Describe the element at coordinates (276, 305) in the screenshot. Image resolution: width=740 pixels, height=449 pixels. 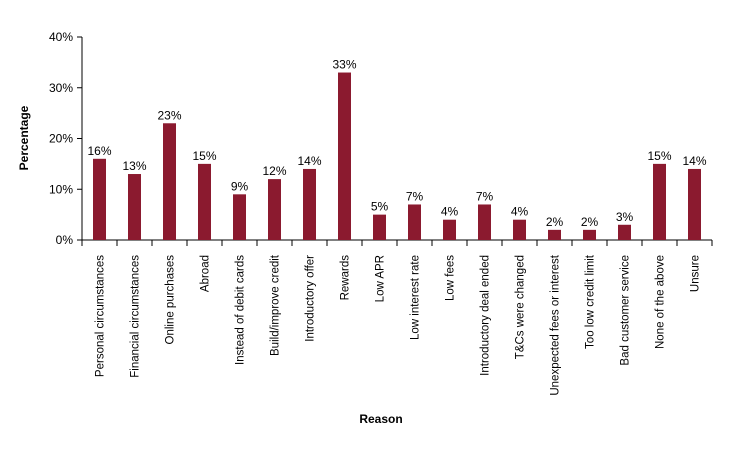
I see `x-tick-label: Build/improve credit` at that location.